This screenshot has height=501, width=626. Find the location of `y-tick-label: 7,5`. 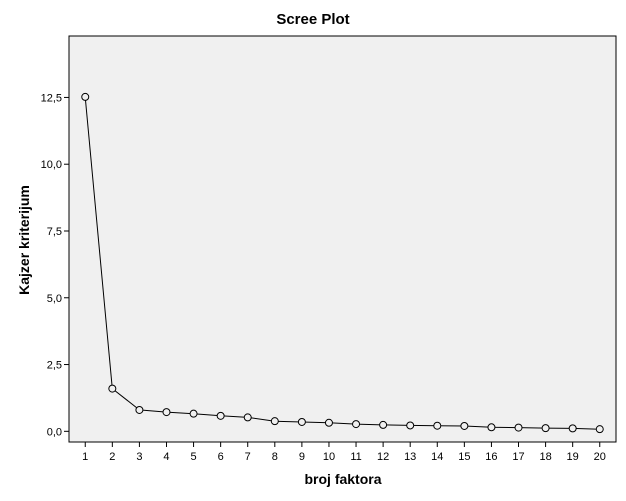

y-tick-label: 7,5 is located at coordinates (54, 232).